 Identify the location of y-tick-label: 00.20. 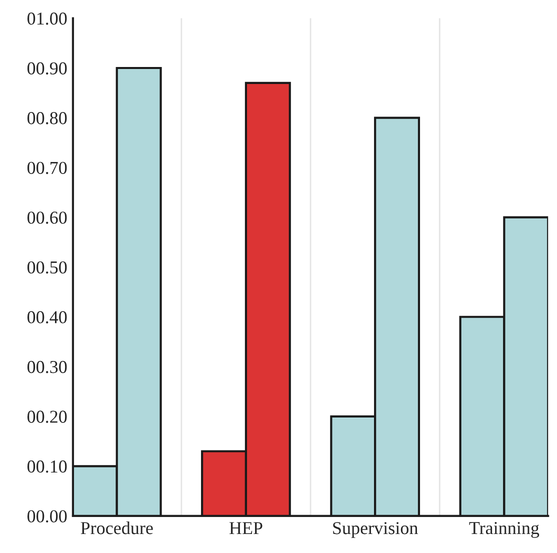
(47, 416).